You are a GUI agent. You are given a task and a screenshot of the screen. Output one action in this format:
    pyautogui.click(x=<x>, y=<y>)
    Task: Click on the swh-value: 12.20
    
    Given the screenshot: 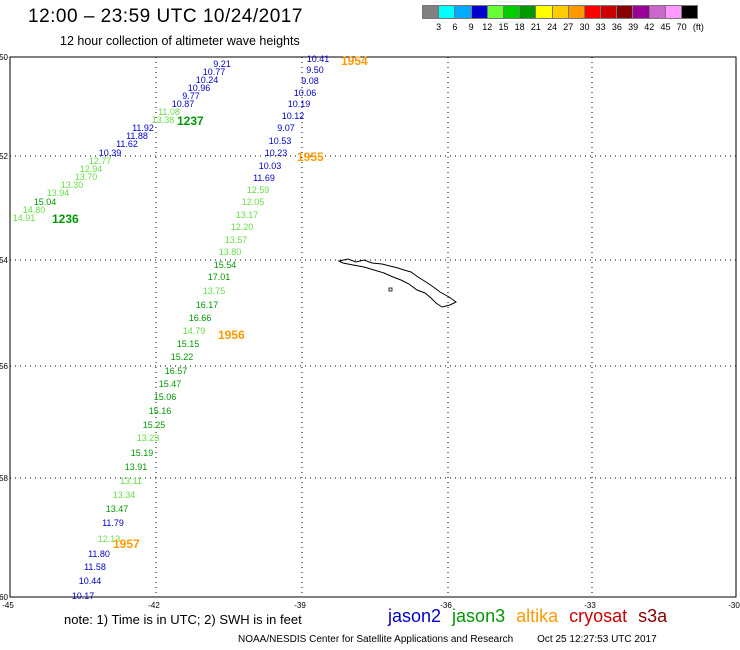 What is the action you would take?
    pyautogui.click(x=242, y=227)
    